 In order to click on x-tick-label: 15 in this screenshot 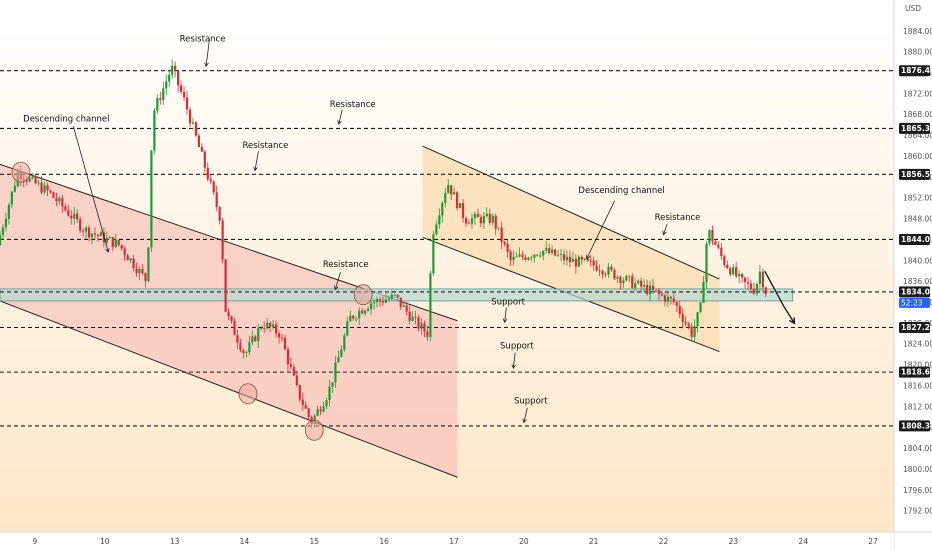, I will do `click(315, 541)`.